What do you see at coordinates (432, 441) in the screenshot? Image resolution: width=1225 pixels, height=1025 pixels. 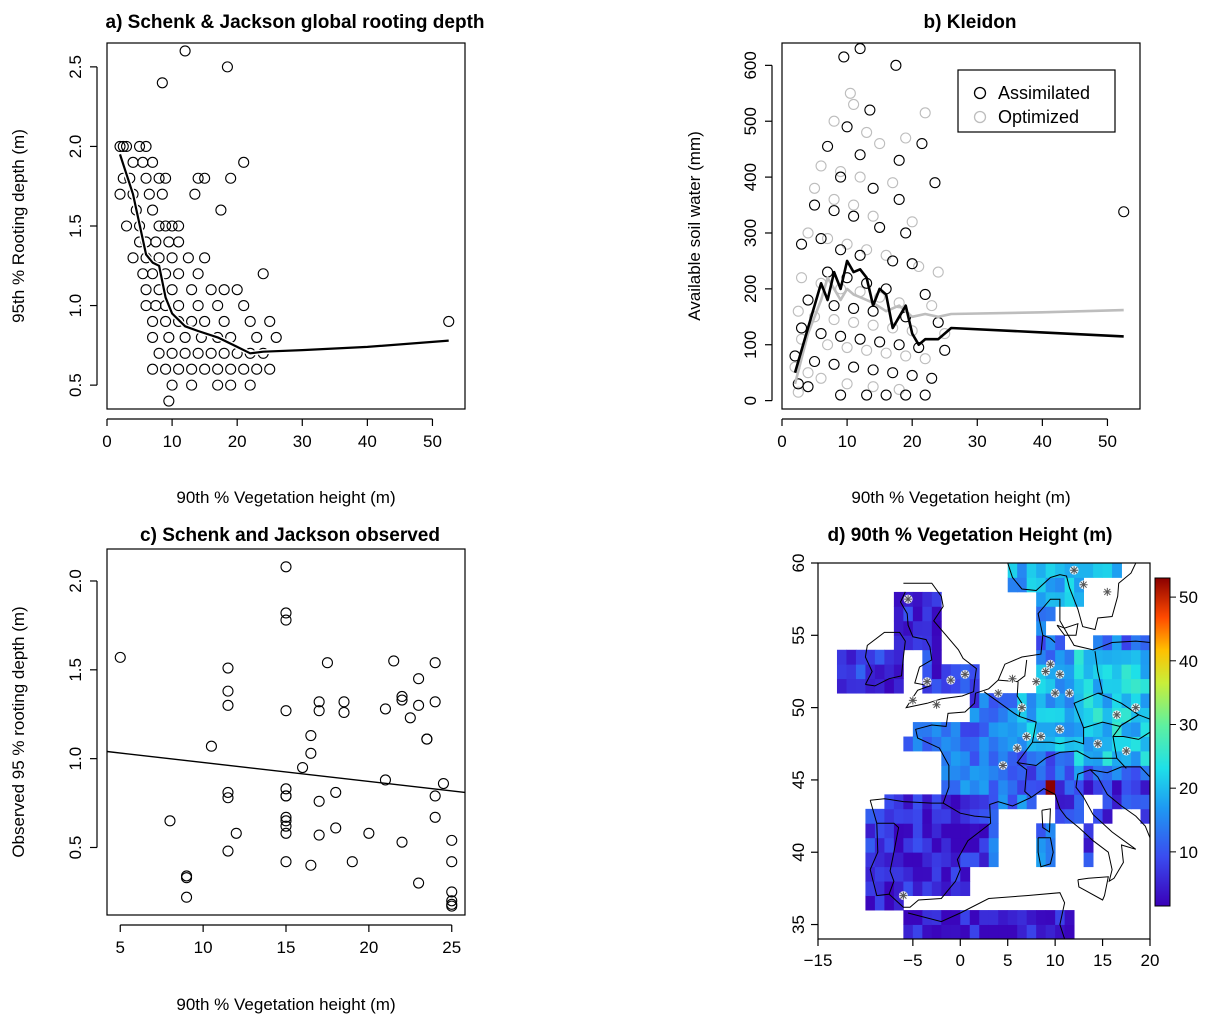 I see `x-tick-label: 50` at bounding box center [432, 441].